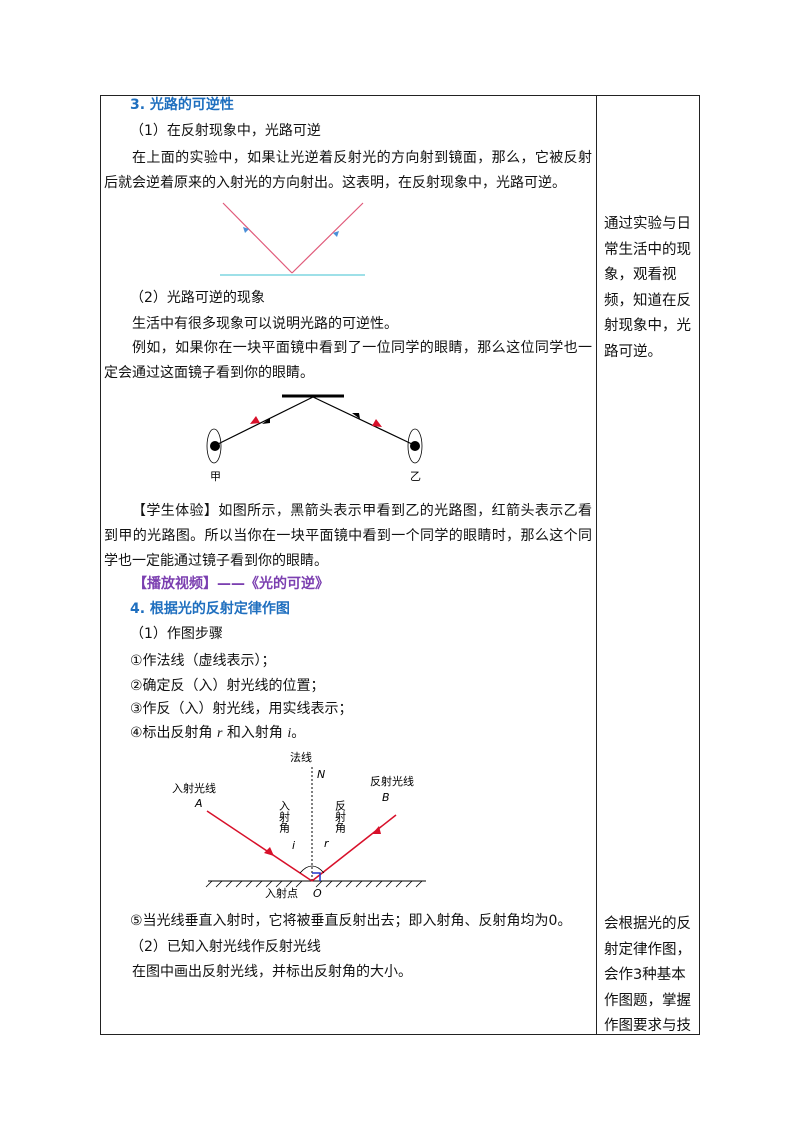 The image size is (800, 1132). Describe the element at coordinates (327, 843) in the screenshot. I see `label: r` at that location.